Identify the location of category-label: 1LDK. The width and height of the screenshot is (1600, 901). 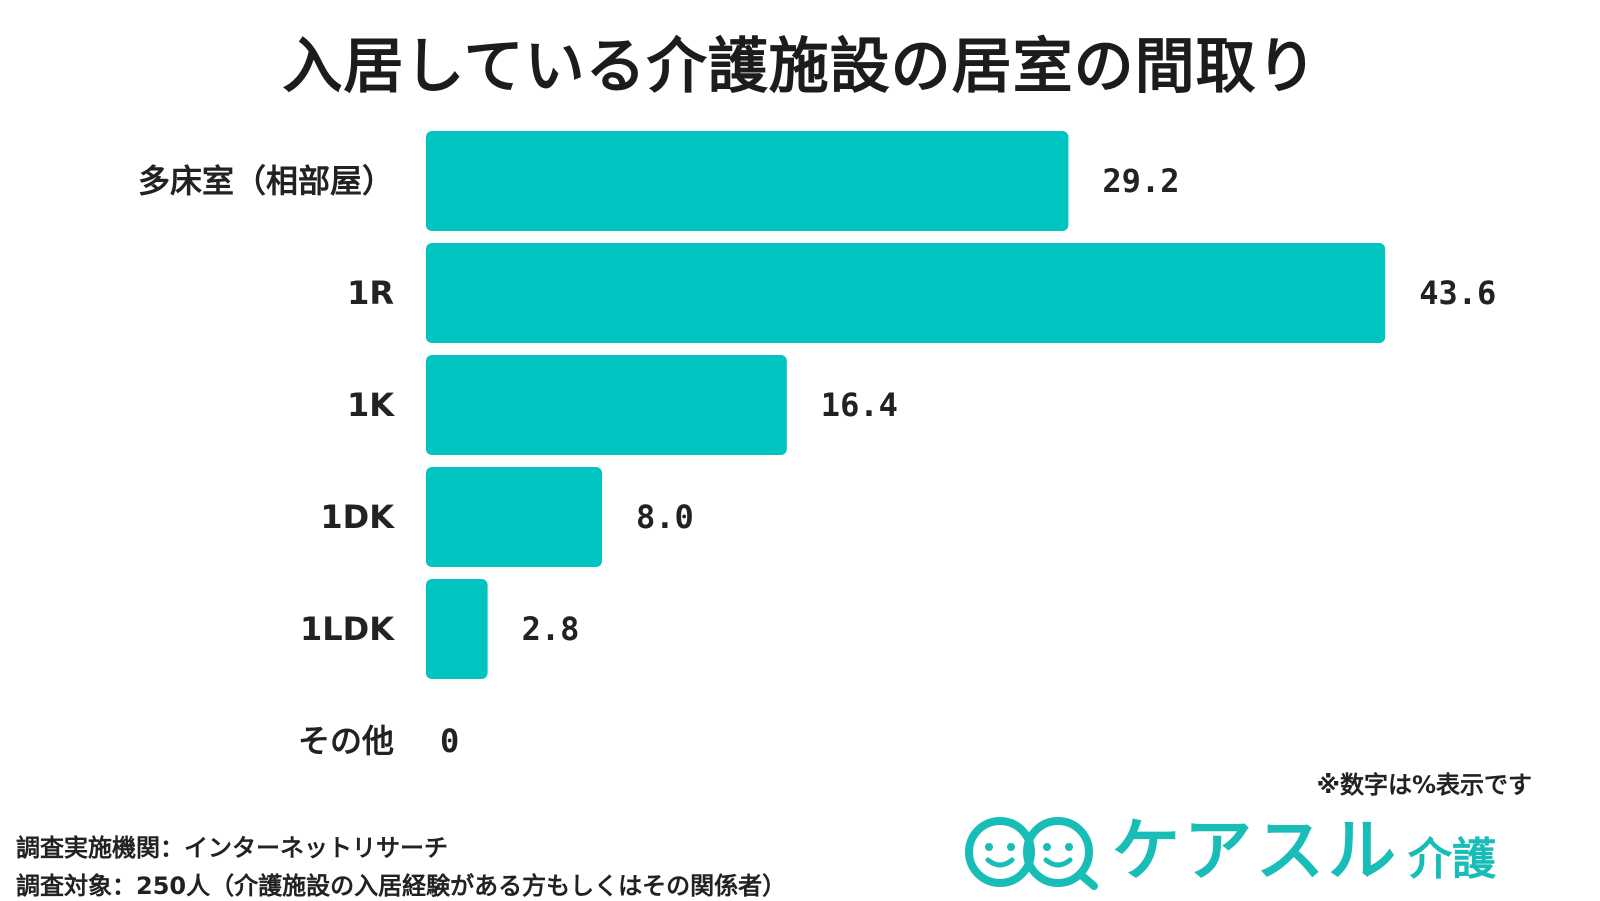
(347, 629).